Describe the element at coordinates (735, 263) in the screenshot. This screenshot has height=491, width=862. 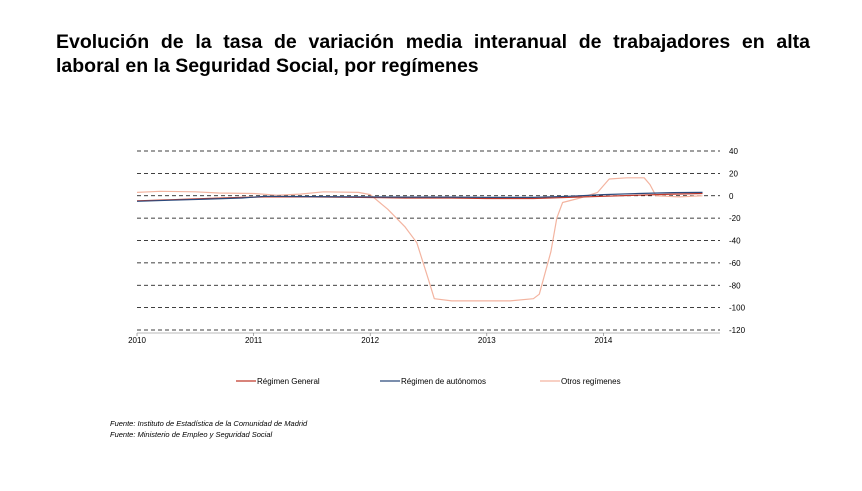
I see `y-tick-label: -60` at that location.